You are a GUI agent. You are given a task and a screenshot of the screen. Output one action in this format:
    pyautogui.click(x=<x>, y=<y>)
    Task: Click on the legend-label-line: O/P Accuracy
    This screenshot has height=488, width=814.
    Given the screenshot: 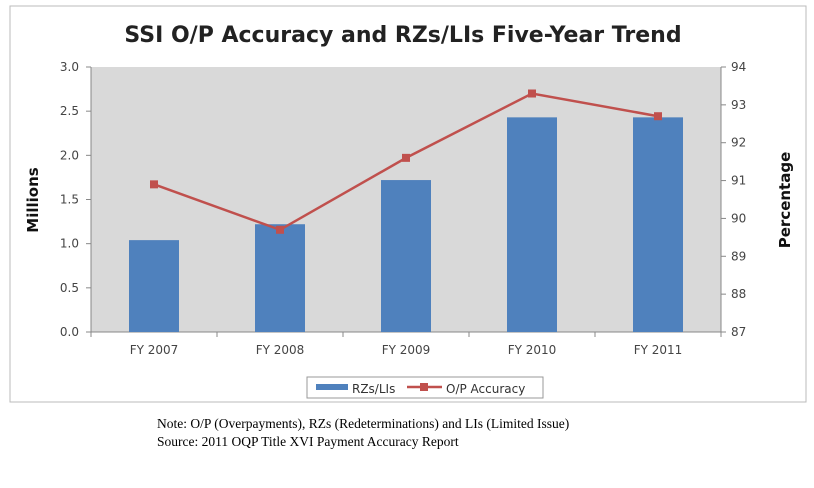 What is the action you would take?
    pyautogui.click(x=485, y=389)
    